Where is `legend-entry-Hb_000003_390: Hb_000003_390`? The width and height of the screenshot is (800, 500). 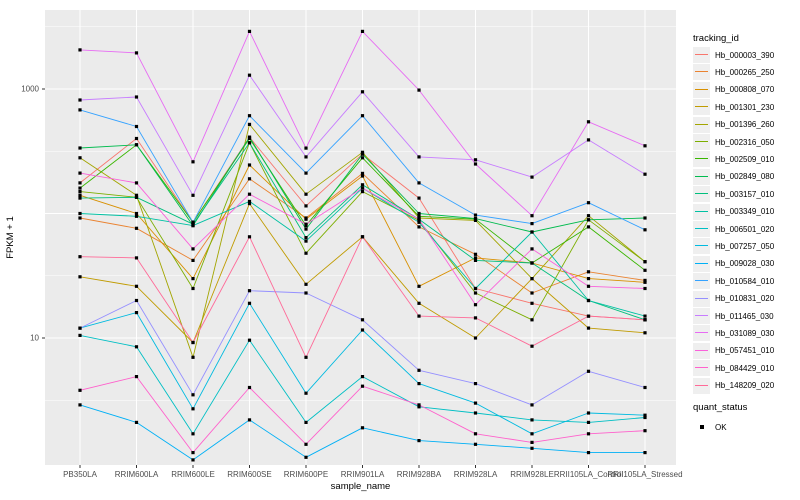
legend-entry-Hb_000003_390: Hb_000003_390 is located at coordinates (733, 55).